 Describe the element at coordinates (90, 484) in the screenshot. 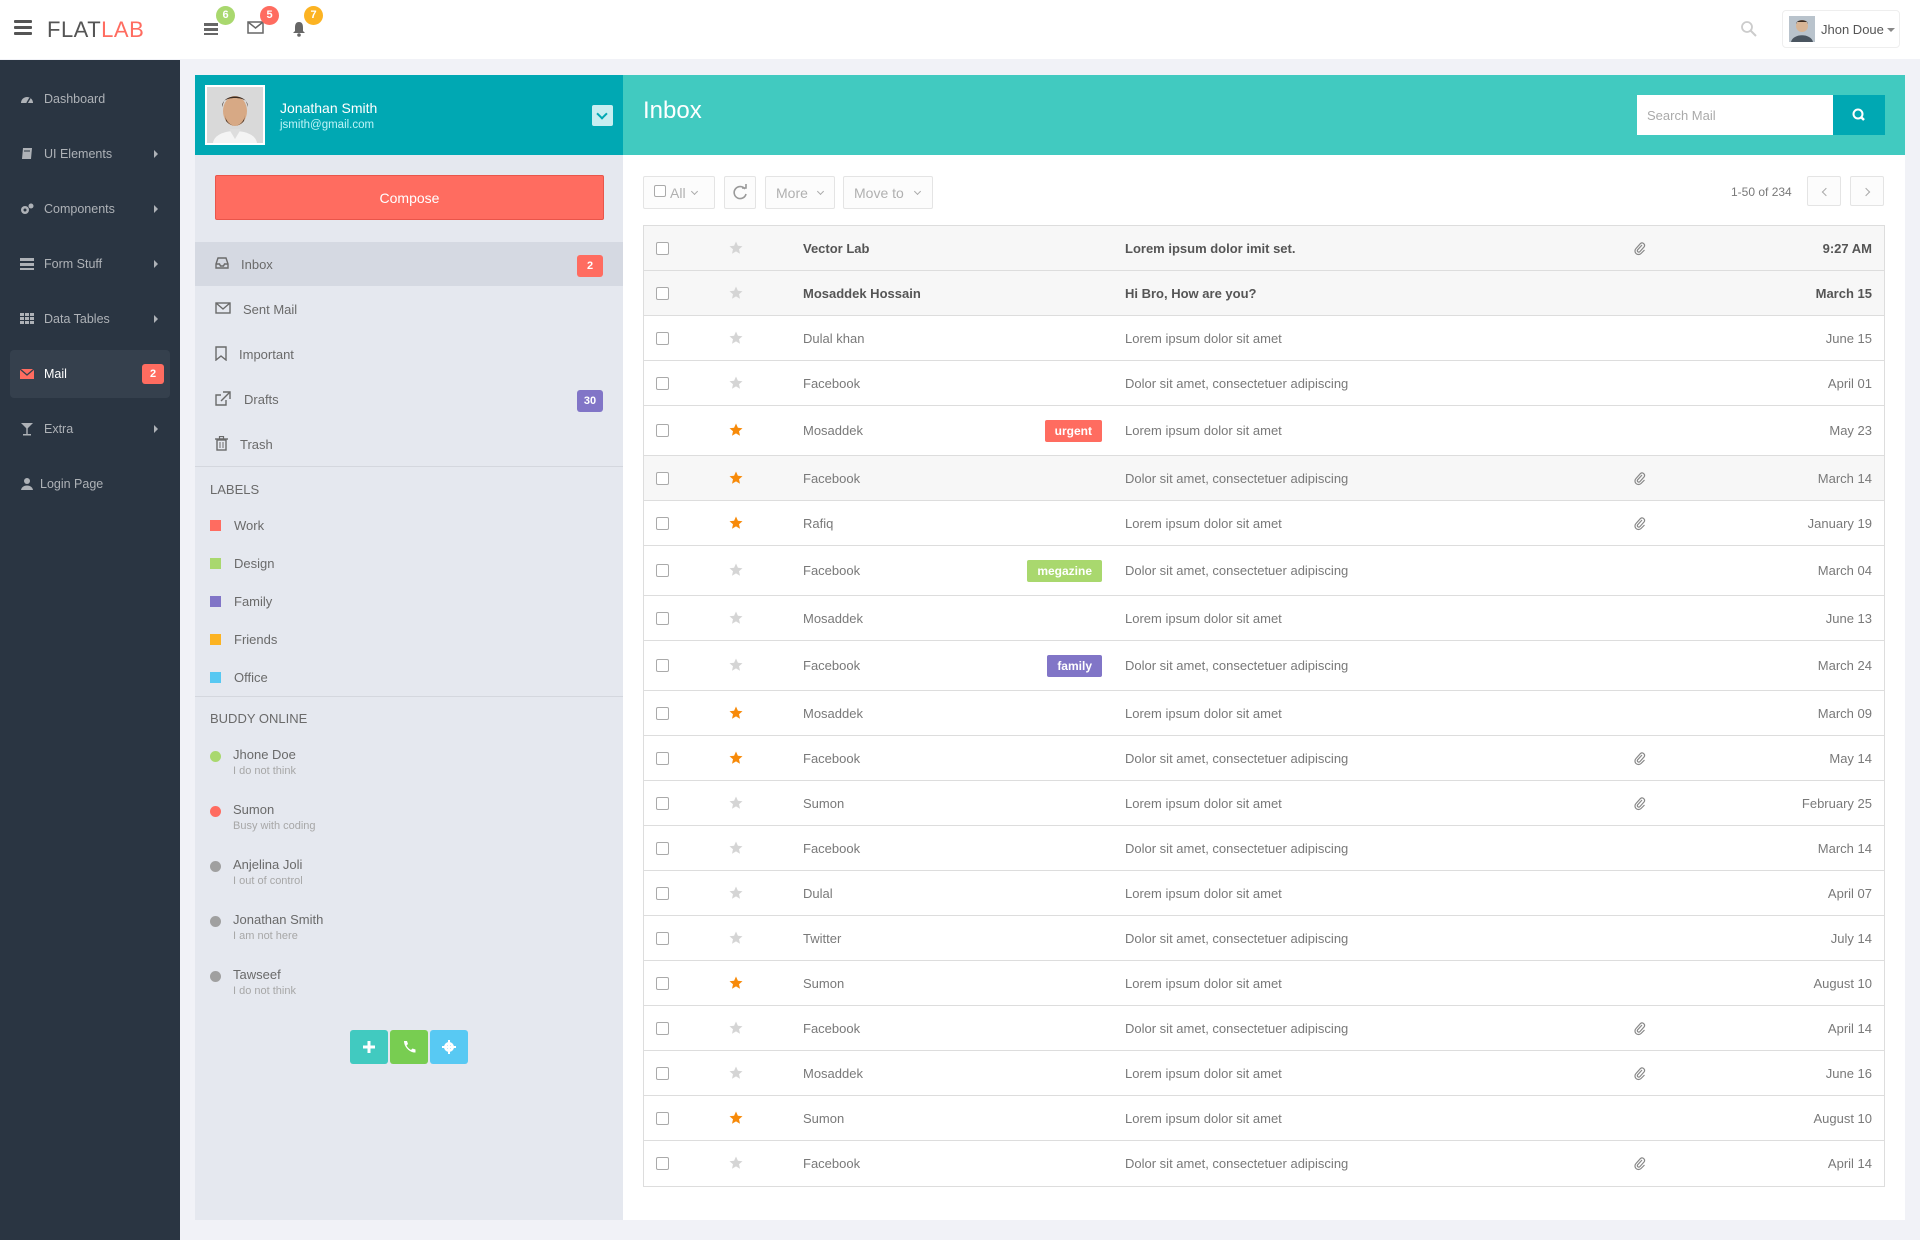

I see `sidebar-item-login-page: Login Page` at that location.